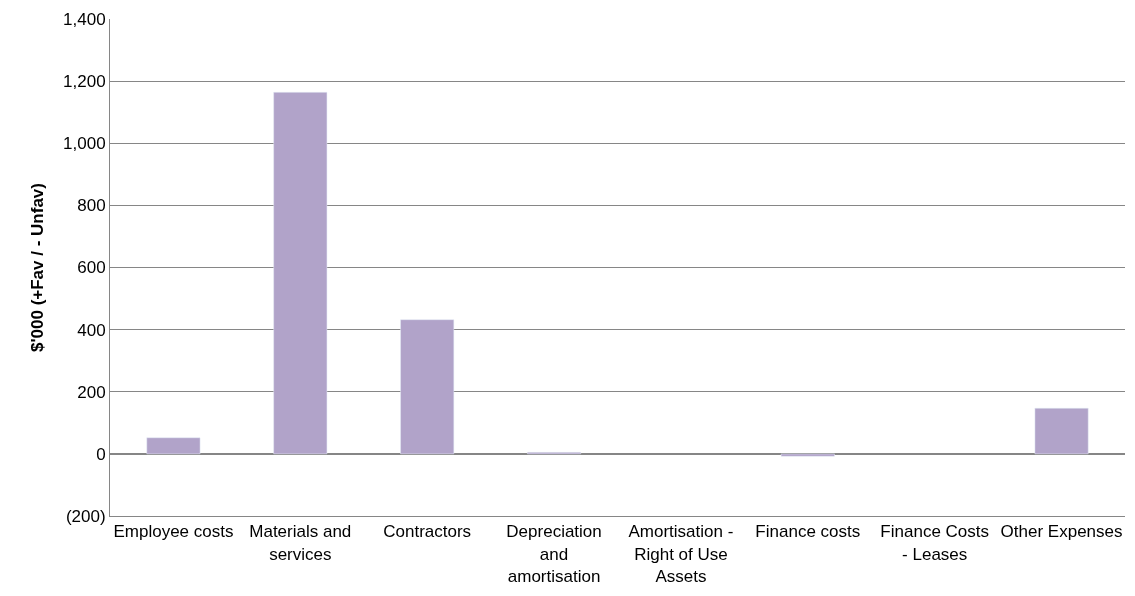  Describe the element at coordinates (681, 554) in the screenshot. I see `x-tick-label: Amortisation - Right of Use Assets` at that location.